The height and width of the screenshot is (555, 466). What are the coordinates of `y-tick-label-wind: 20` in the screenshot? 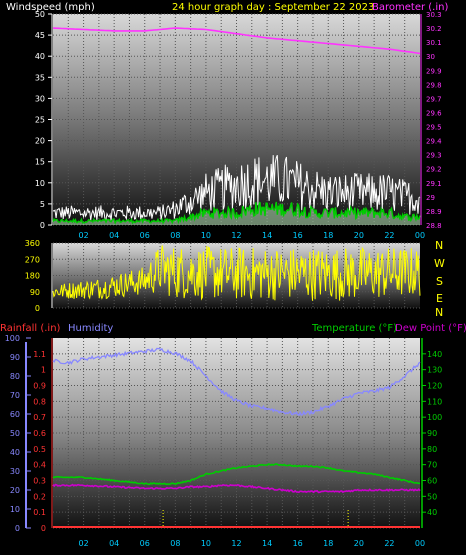 It's located at (40, 141).